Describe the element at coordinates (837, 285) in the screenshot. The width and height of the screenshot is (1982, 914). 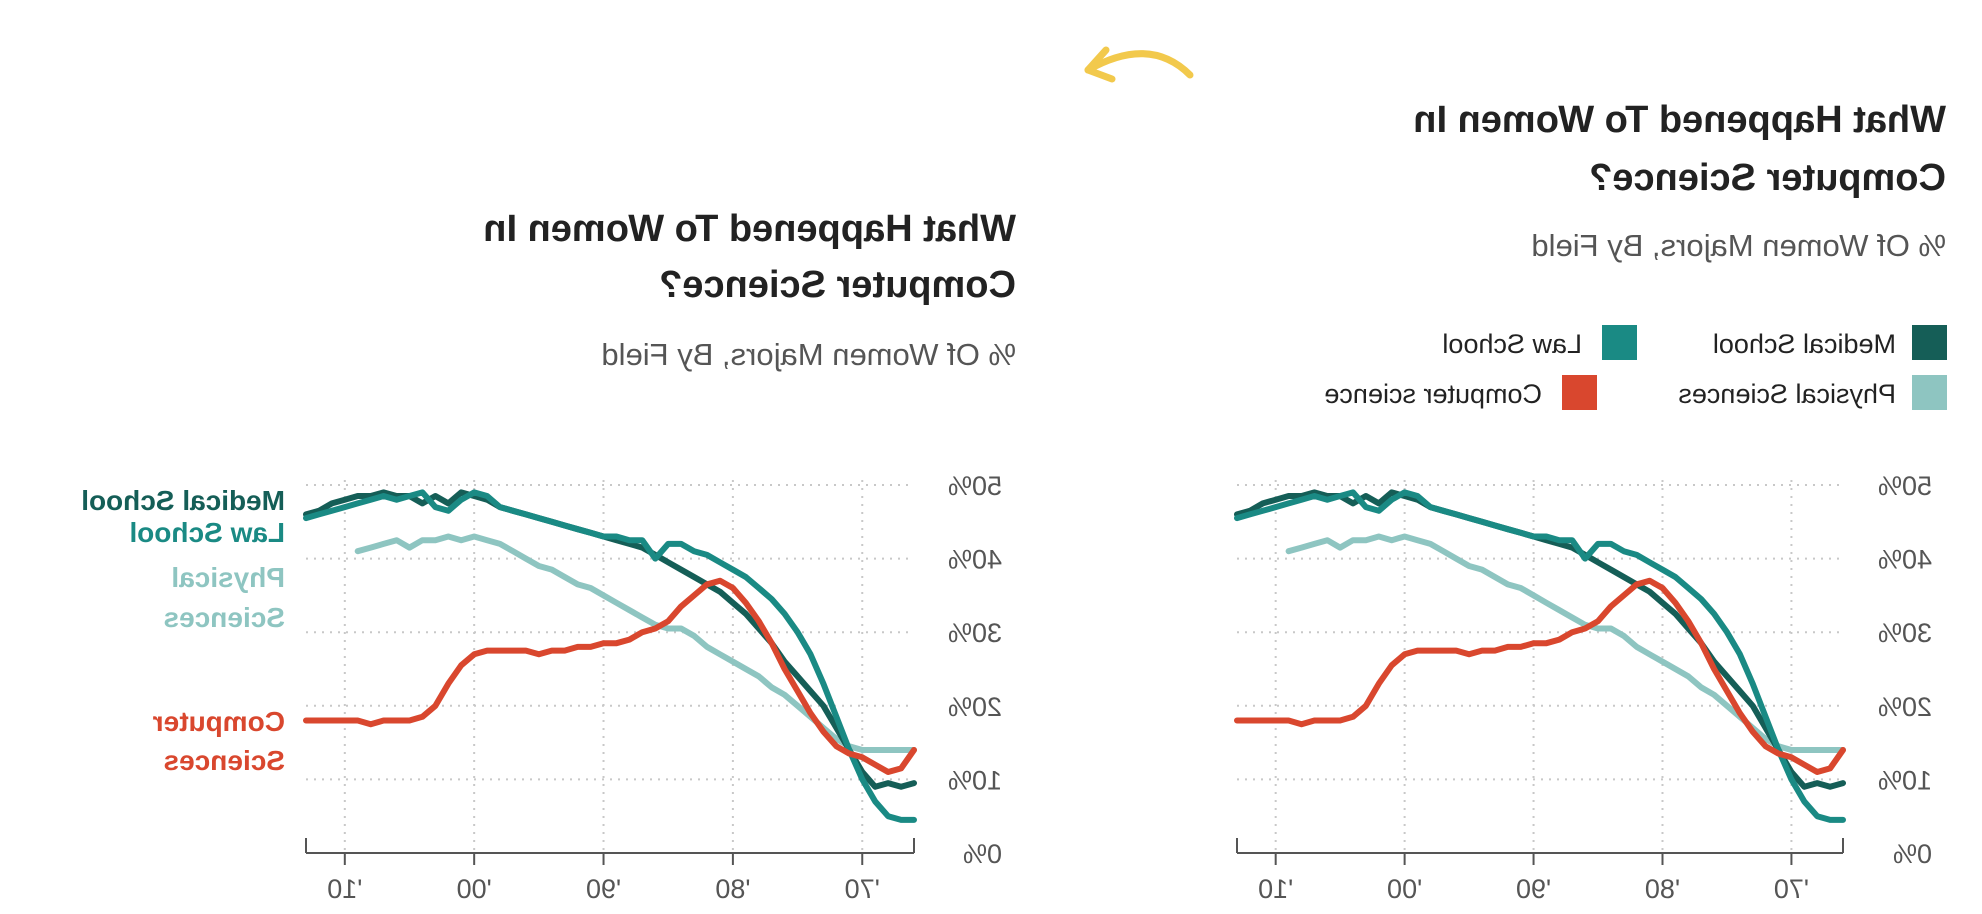
I see `after-title-line-2: Computer Science?` at that location.